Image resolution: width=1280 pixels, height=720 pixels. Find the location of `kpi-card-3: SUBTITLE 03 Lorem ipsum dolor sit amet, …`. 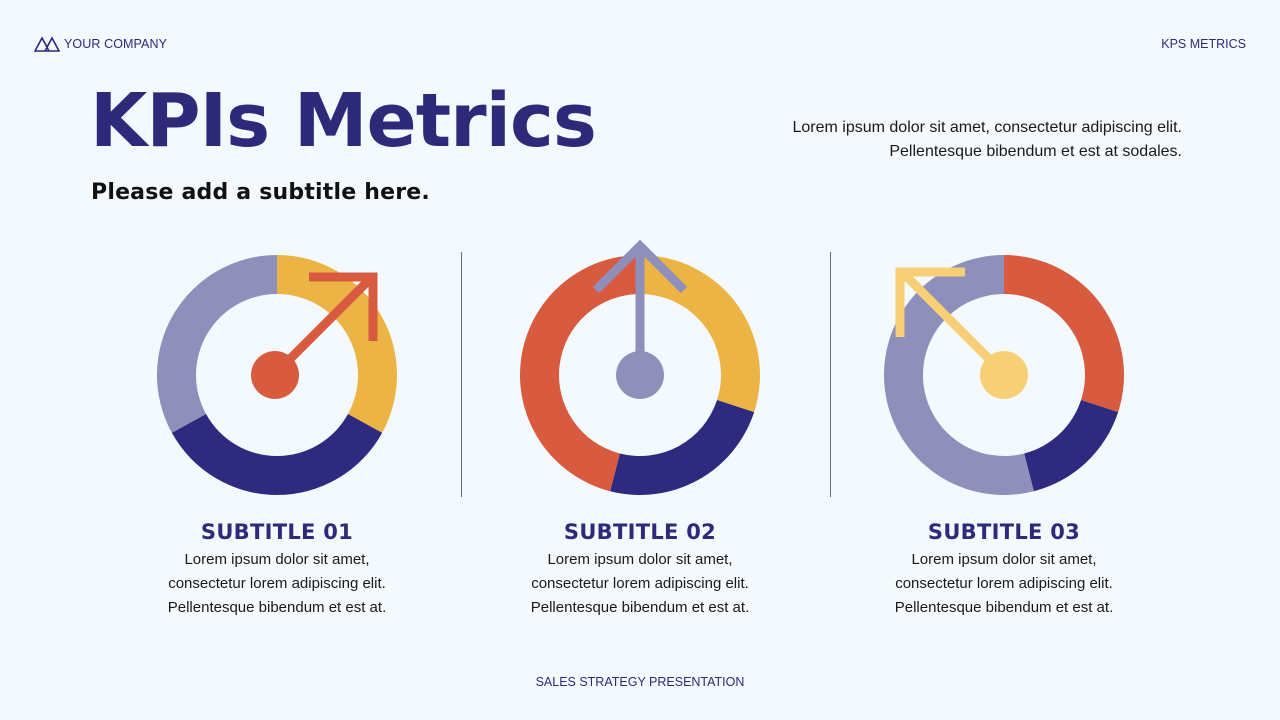

kpi-card-3: SUBTITLE 03 Lorem ipsum dolor sit amet, … is located at coordinates (1004, 430).